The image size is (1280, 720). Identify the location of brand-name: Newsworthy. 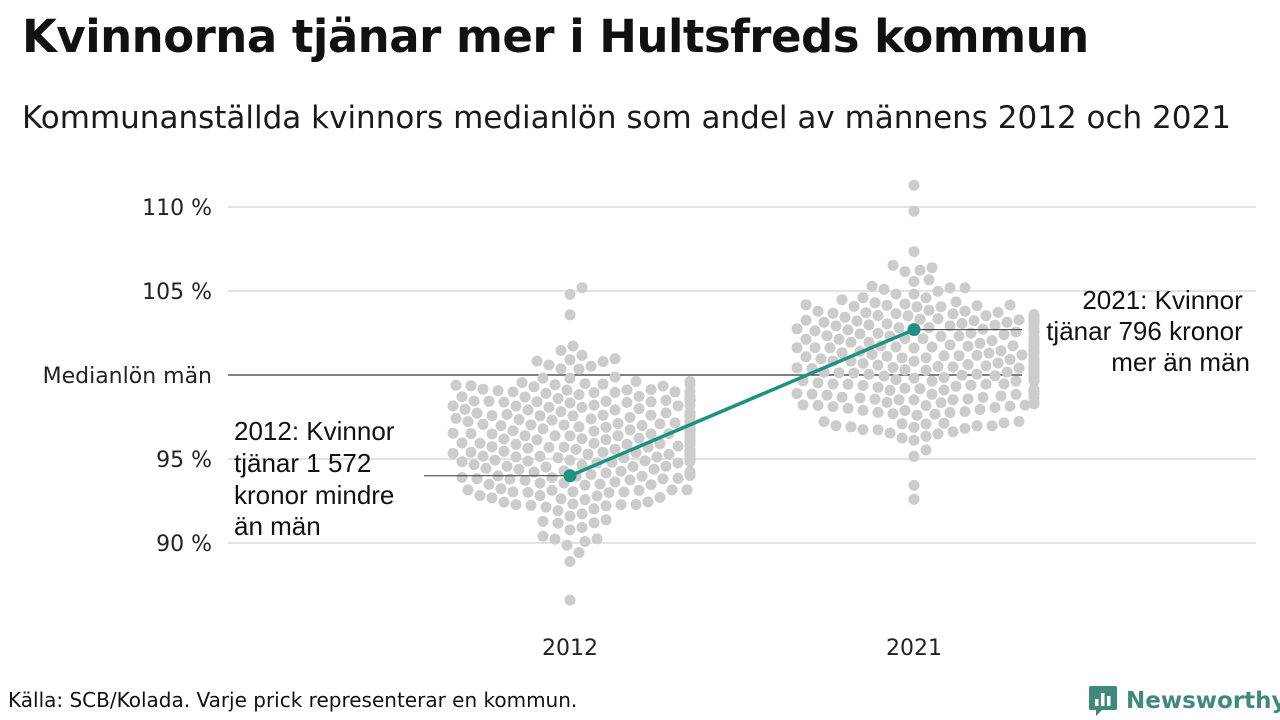
(1203, 701).